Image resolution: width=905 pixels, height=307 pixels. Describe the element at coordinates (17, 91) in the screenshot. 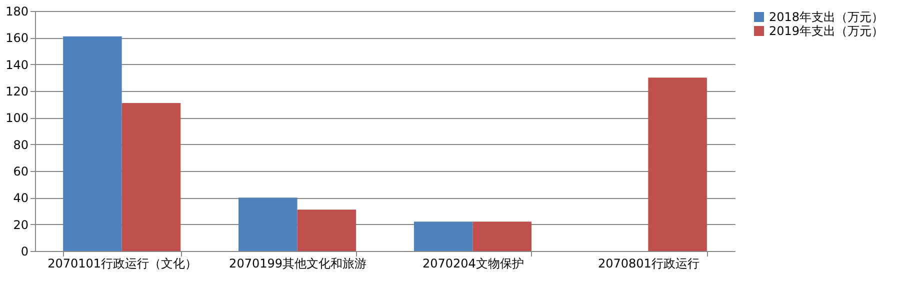

I see `y-tick-label: 120` at that location.